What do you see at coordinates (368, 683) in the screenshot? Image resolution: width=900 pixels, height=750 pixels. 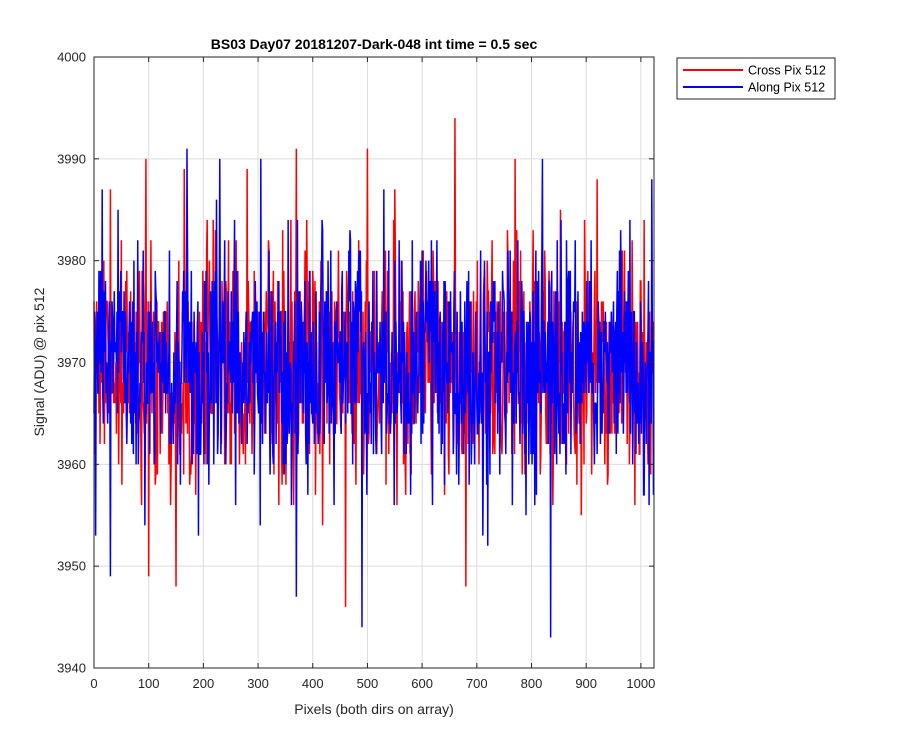 I see `x-tick-label: 500` at bounding box center [368, 683].